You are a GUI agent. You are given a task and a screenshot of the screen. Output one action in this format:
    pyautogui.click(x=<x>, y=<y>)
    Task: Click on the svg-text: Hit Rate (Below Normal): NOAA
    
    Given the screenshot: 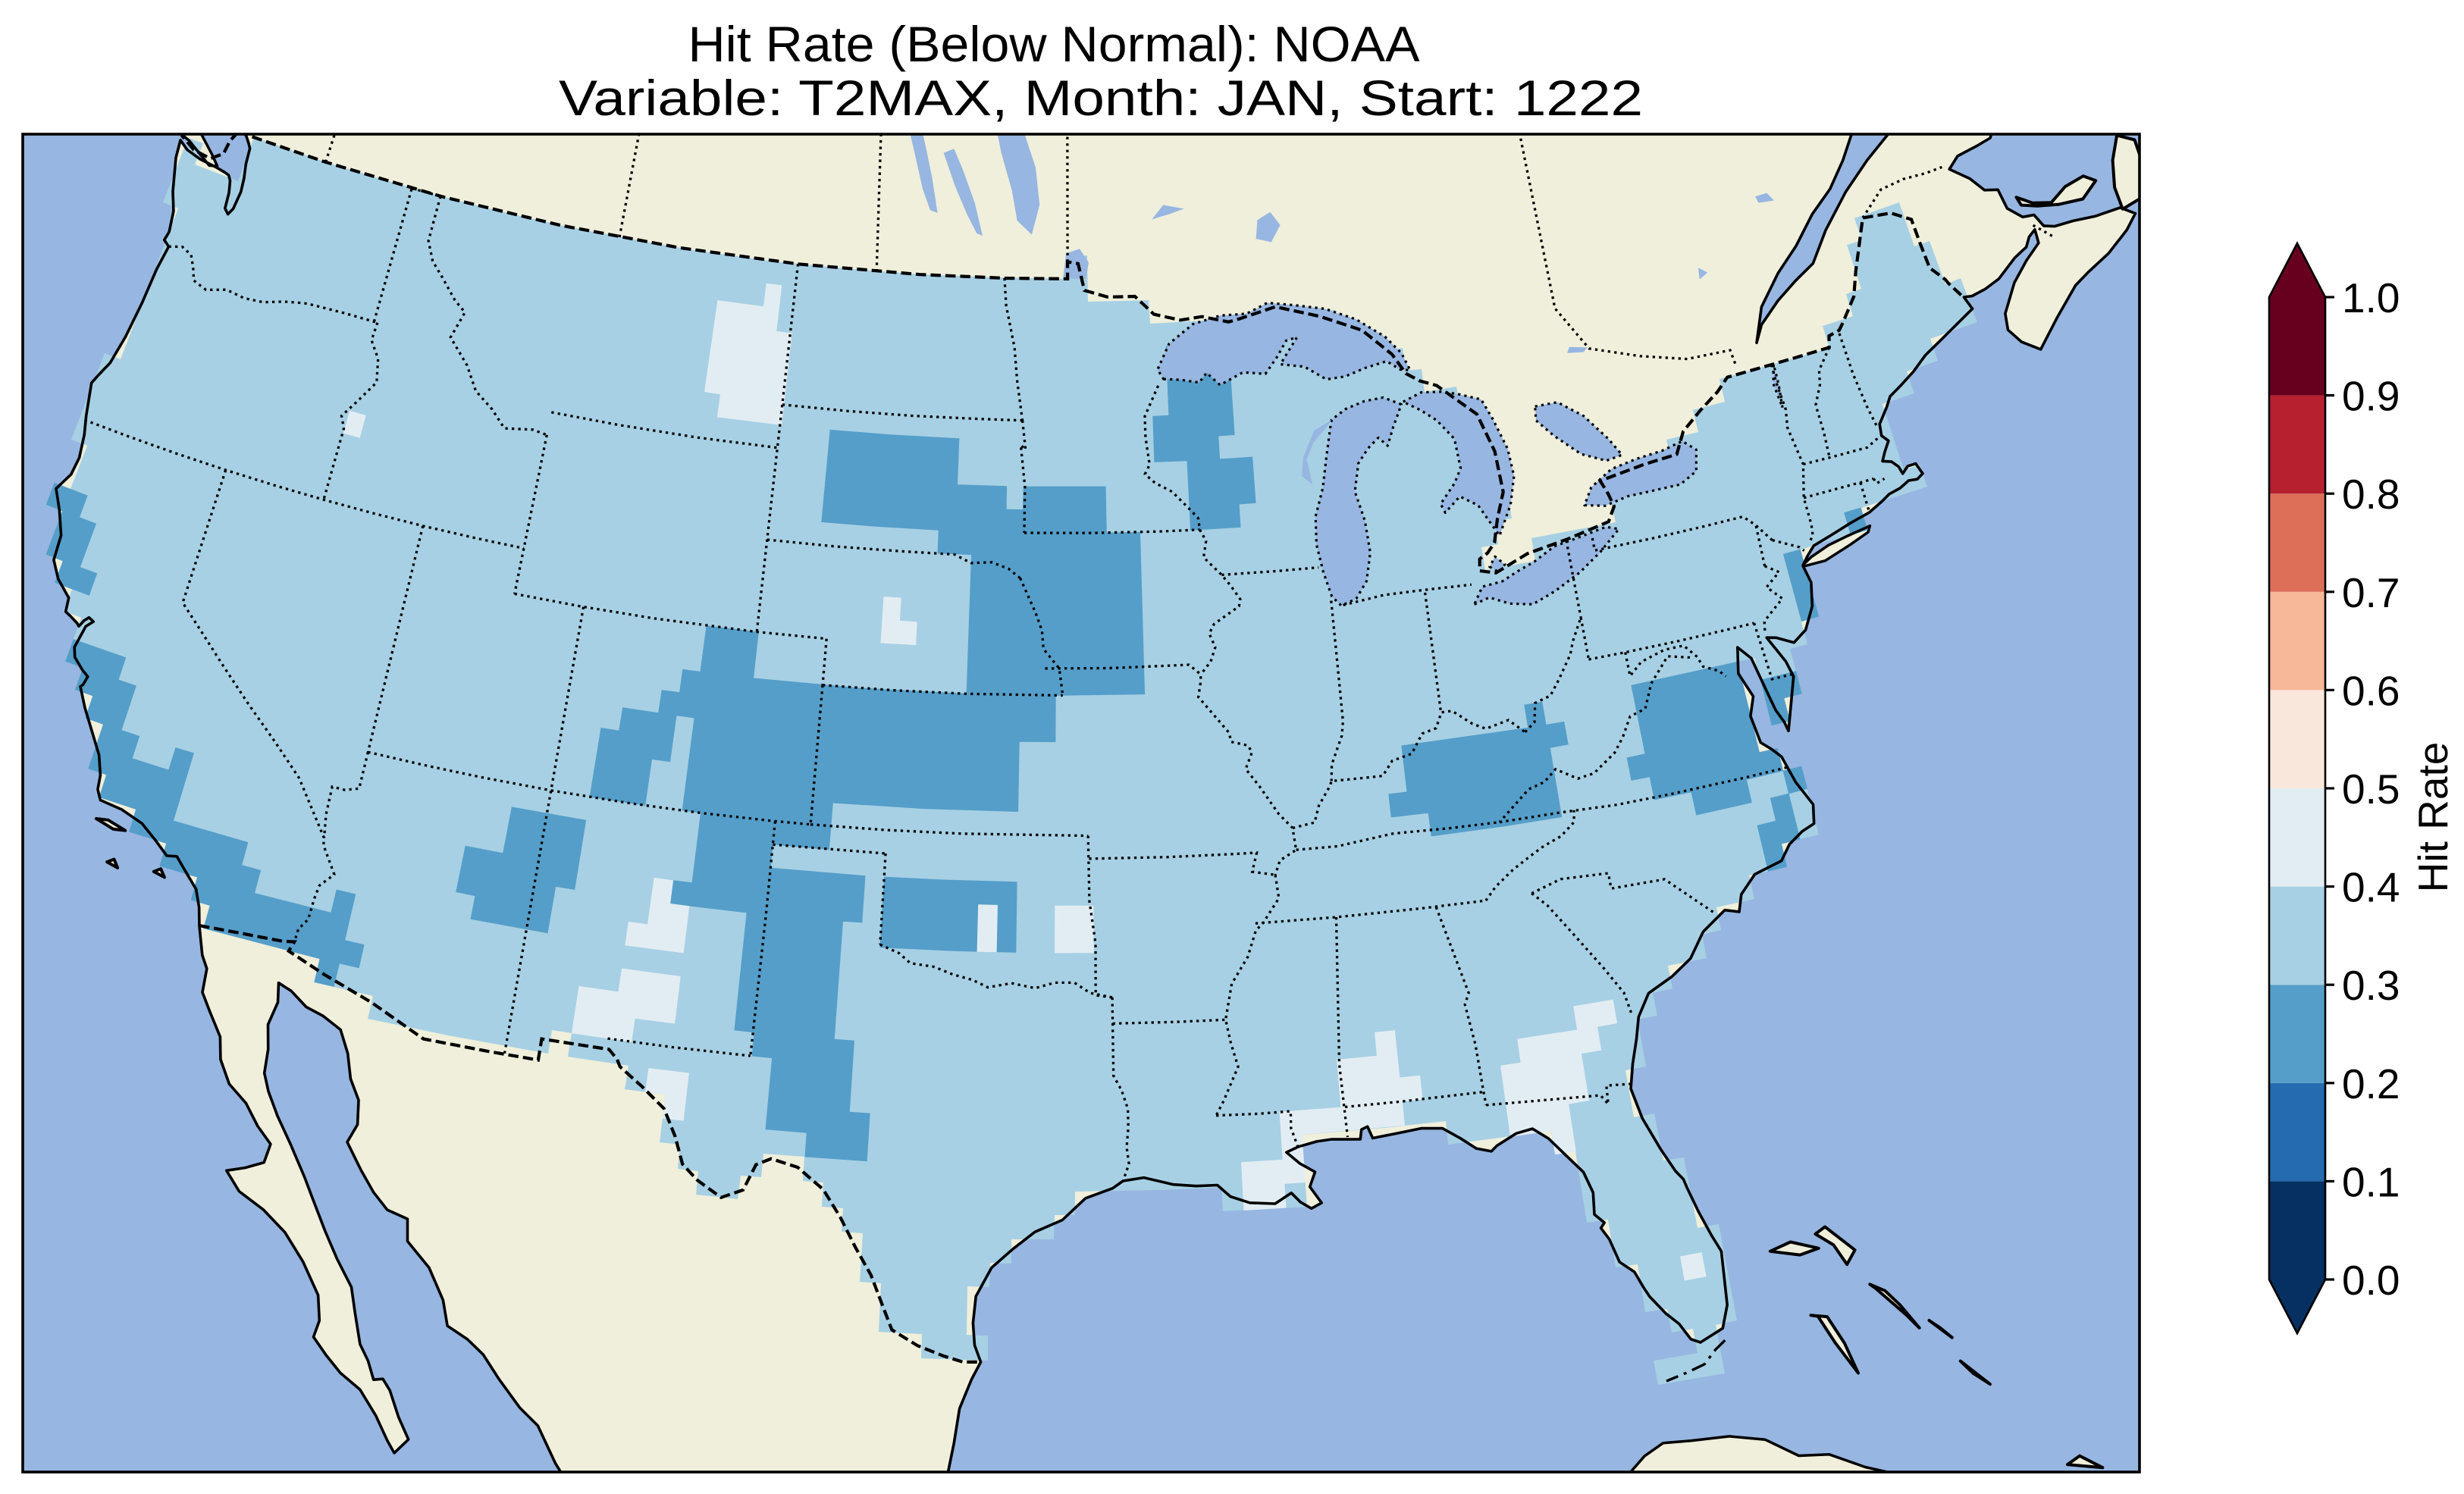 What is the action you would take?
    pyautogui.click(x=1054, y=44)
    